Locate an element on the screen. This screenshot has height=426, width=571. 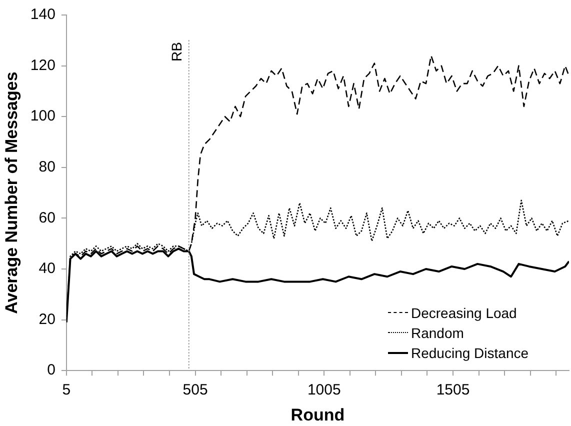
x-tick-label: 5 is located at coordinates (66, 390).